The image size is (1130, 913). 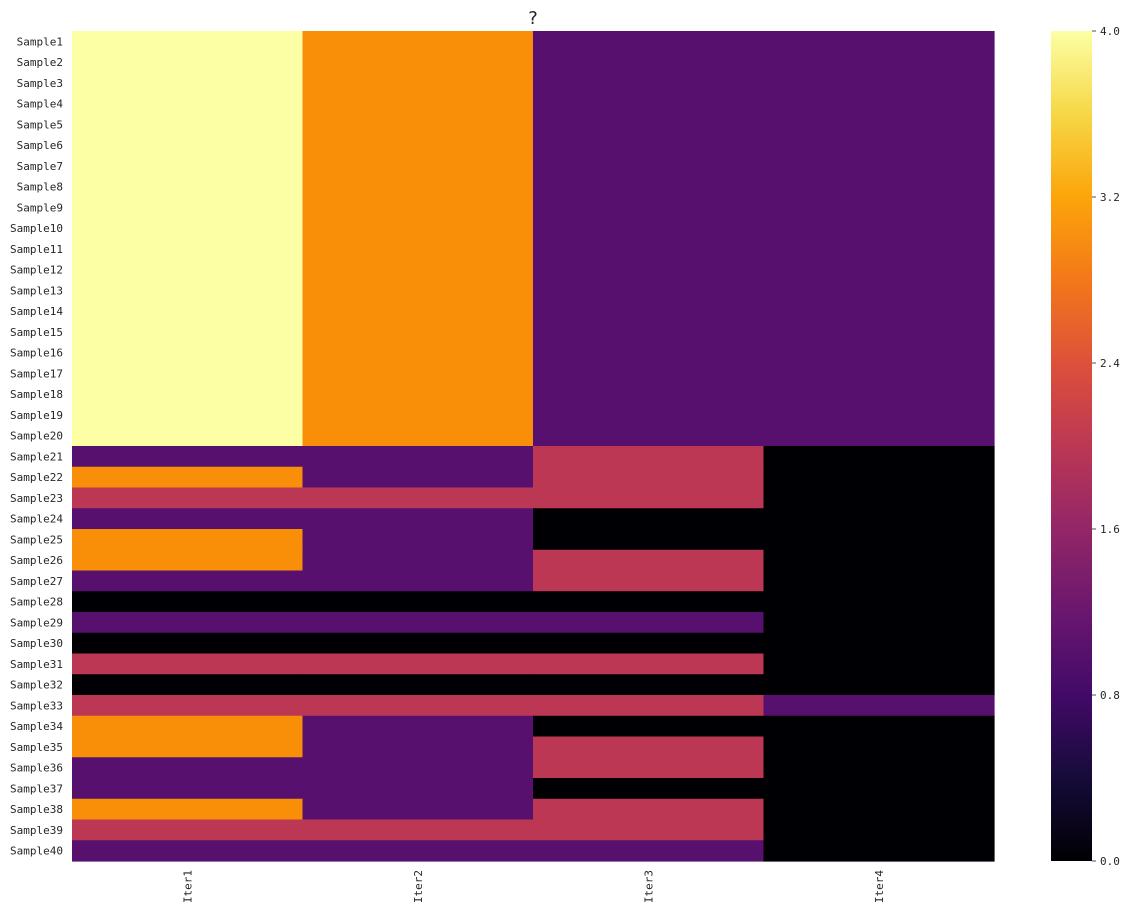 I want to click on y-tick-label: Sample10, so click(x=36, y=228).